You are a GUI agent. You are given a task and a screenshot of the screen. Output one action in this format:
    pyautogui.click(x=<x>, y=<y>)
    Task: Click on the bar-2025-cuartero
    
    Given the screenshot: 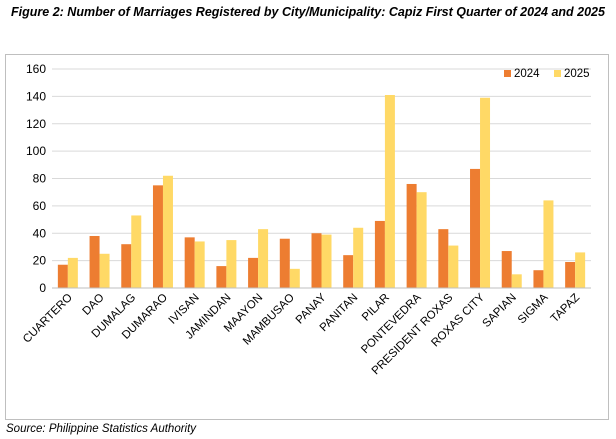 What is the action you would take?
    pyautogui.click(x=72, y=272)
    